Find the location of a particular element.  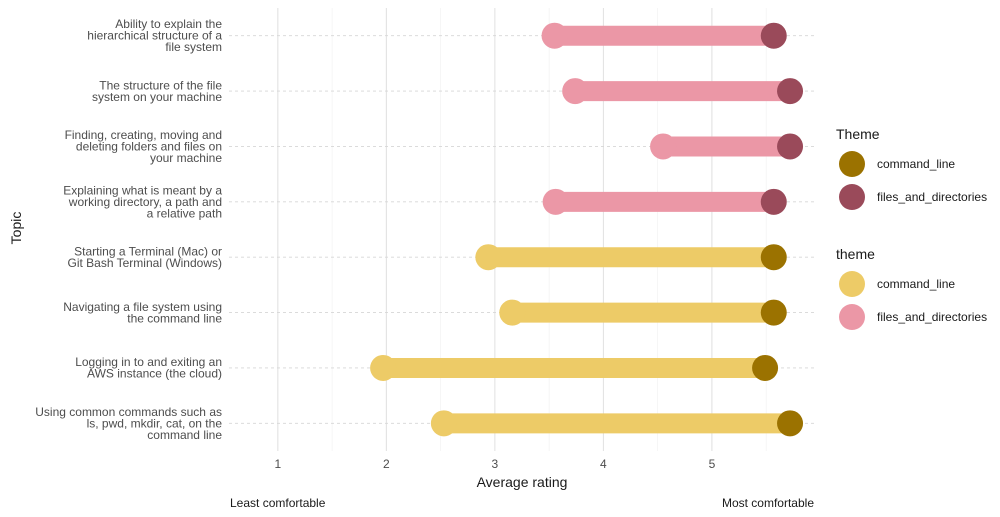

topic-label-line: AWS instance (the cloud) is located at coordinates (154, 374).